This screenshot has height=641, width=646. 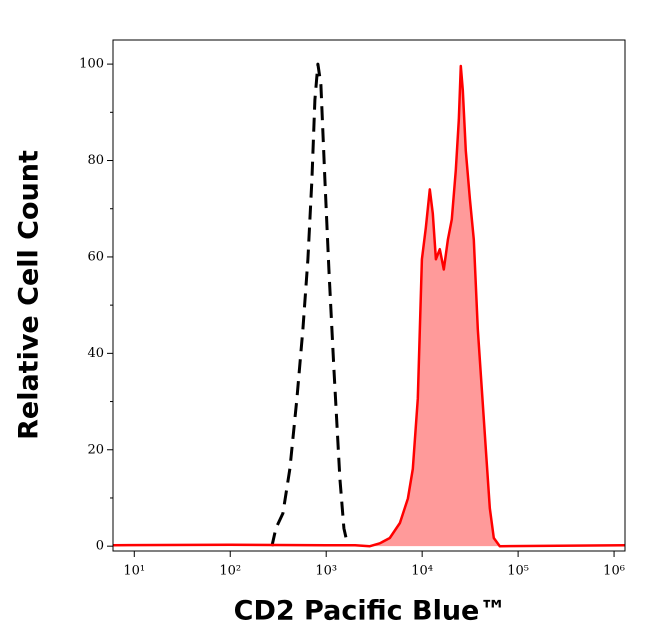 I want to click on y-tick-label: 40, so click(x=95, y=353).